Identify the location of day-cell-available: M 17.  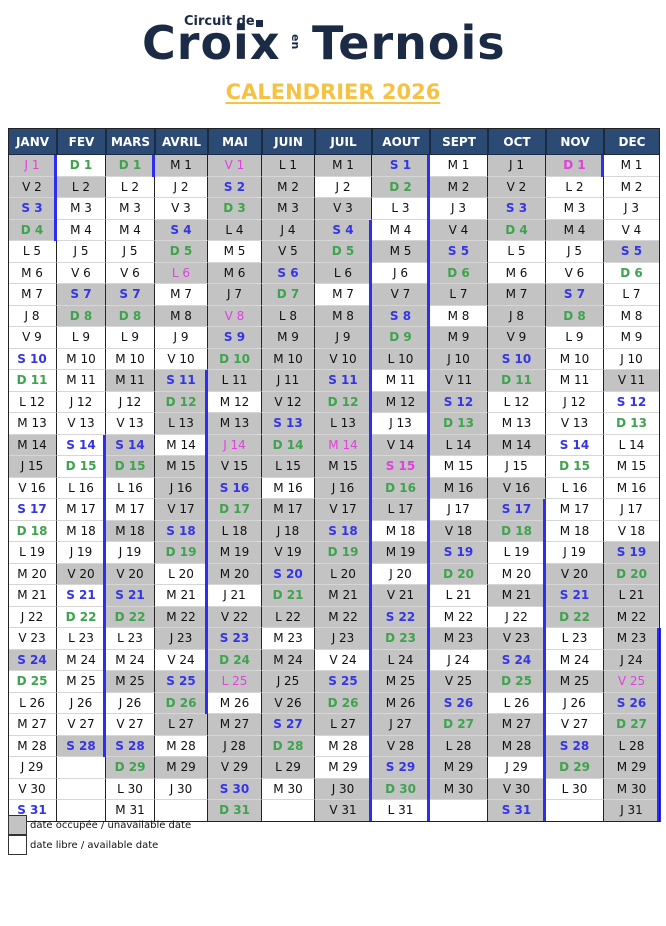
(130, 510).